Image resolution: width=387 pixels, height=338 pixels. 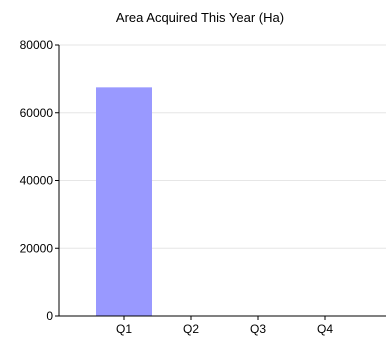 What do you see at coordinates (200, 17) in the screenshot?
I see `chart-title: Area Acquired This Year (Ha)` at bounding box center [200, 17].